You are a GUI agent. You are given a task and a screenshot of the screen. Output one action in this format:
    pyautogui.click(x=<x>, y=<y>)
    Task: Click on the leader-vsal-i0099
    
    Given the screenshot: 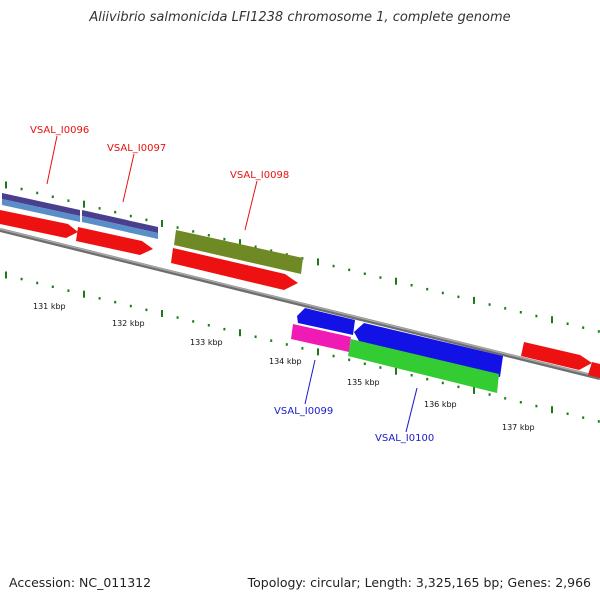 What is the action you would take?
    pyautogui.click(x=310, y=382)
    